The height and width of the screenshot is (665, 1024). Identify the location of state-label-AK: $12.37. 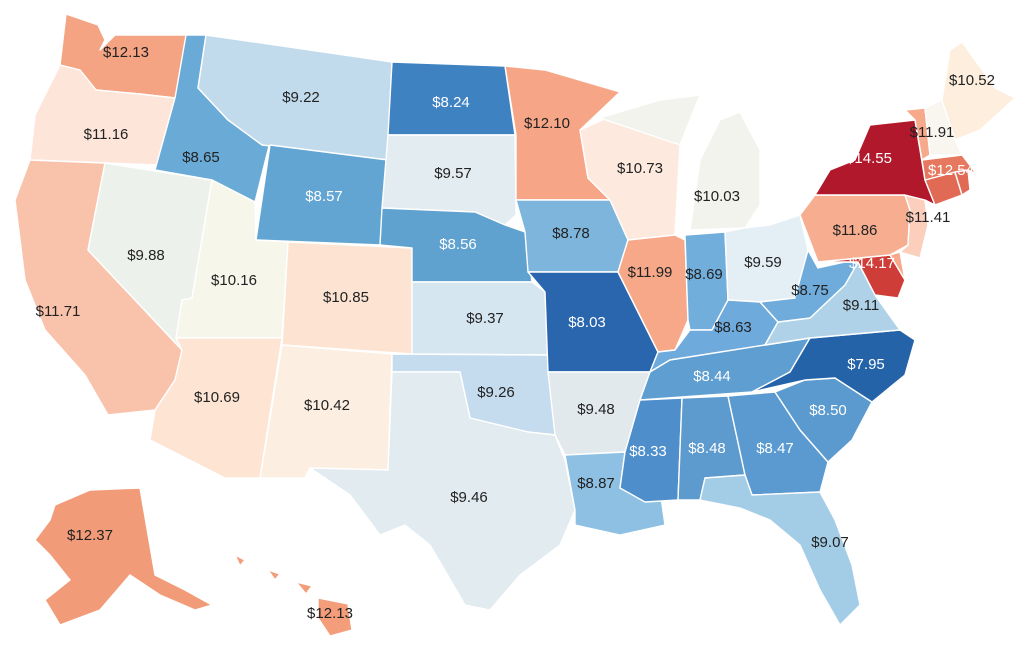
(90, 535).